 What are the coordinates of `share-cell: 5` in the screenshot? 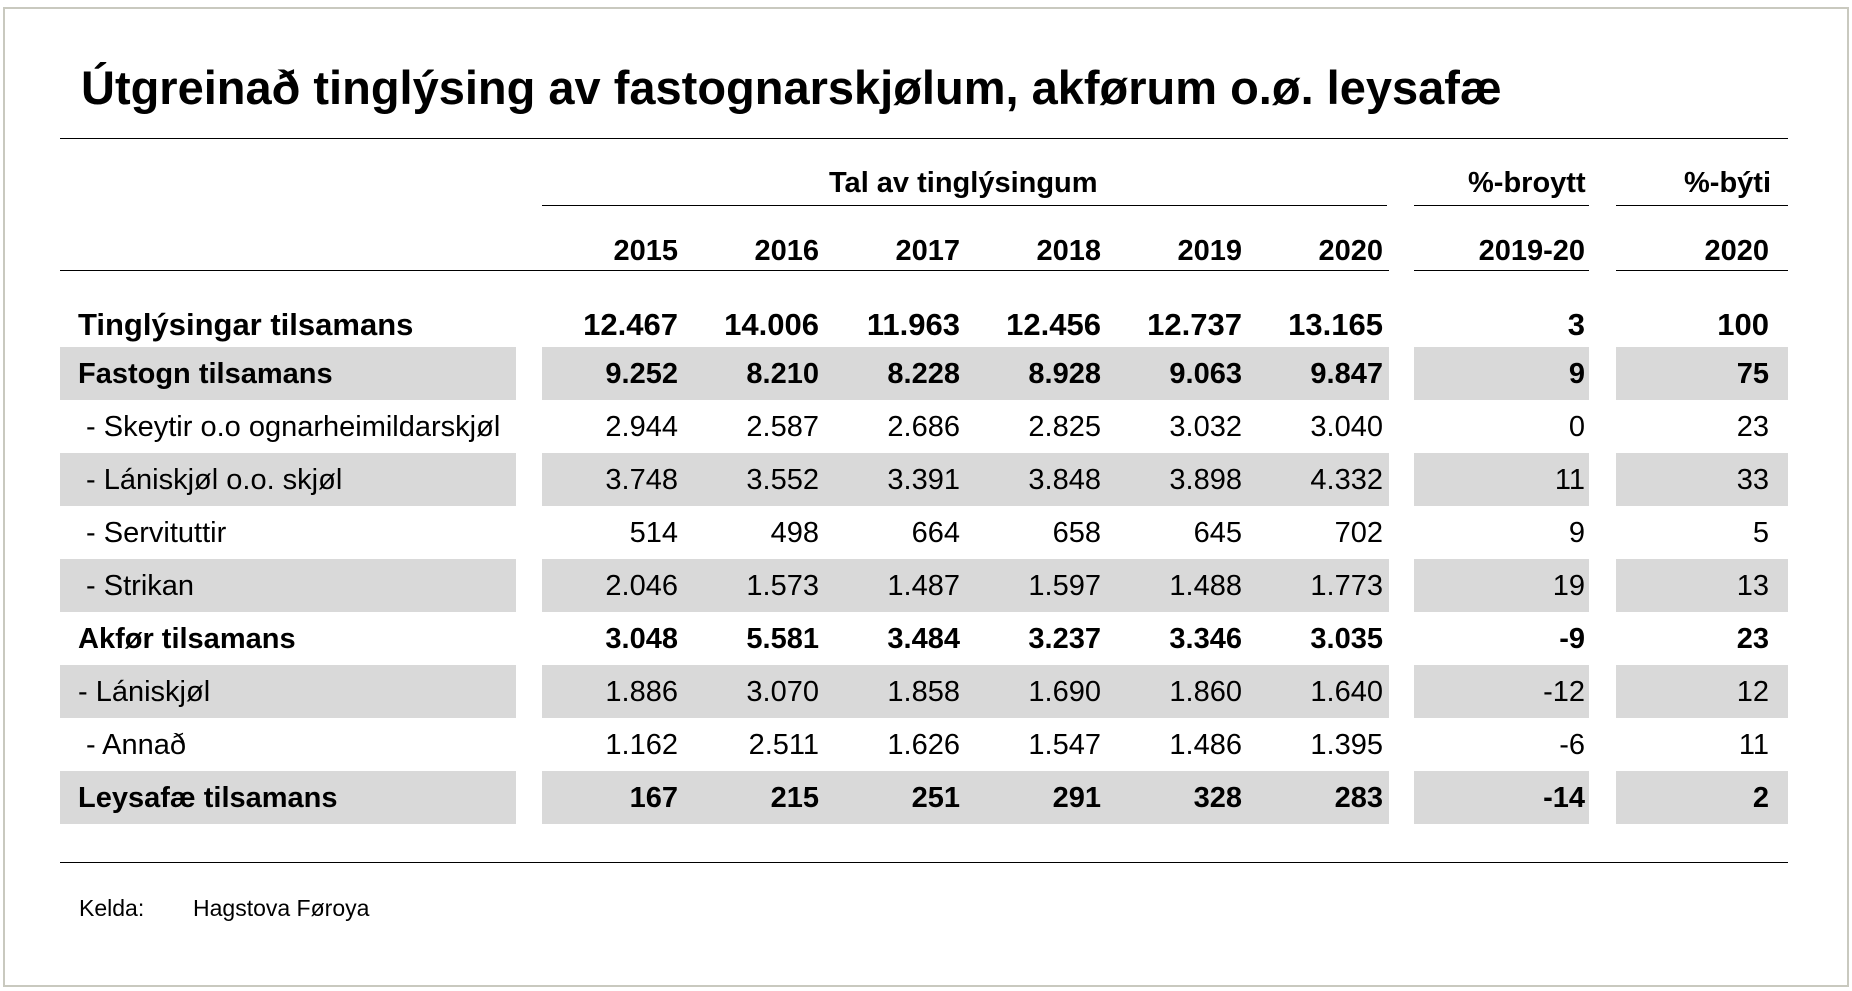 It's located at (1760, 533).